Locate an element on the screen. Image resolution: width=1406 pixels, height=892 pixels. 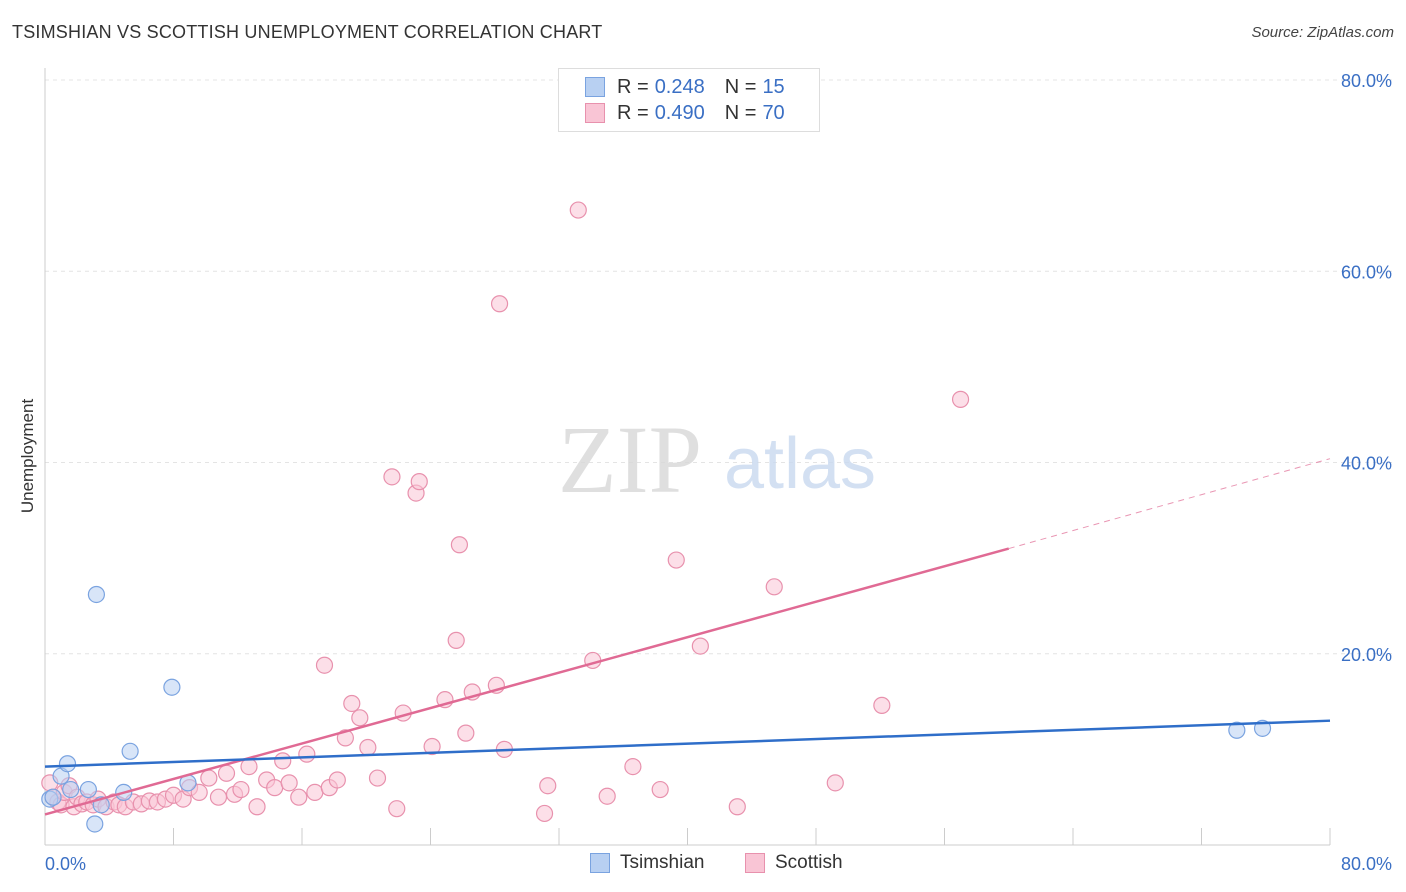
series-legend: Tsimshian Scottish is located at coordinates (703, 865).